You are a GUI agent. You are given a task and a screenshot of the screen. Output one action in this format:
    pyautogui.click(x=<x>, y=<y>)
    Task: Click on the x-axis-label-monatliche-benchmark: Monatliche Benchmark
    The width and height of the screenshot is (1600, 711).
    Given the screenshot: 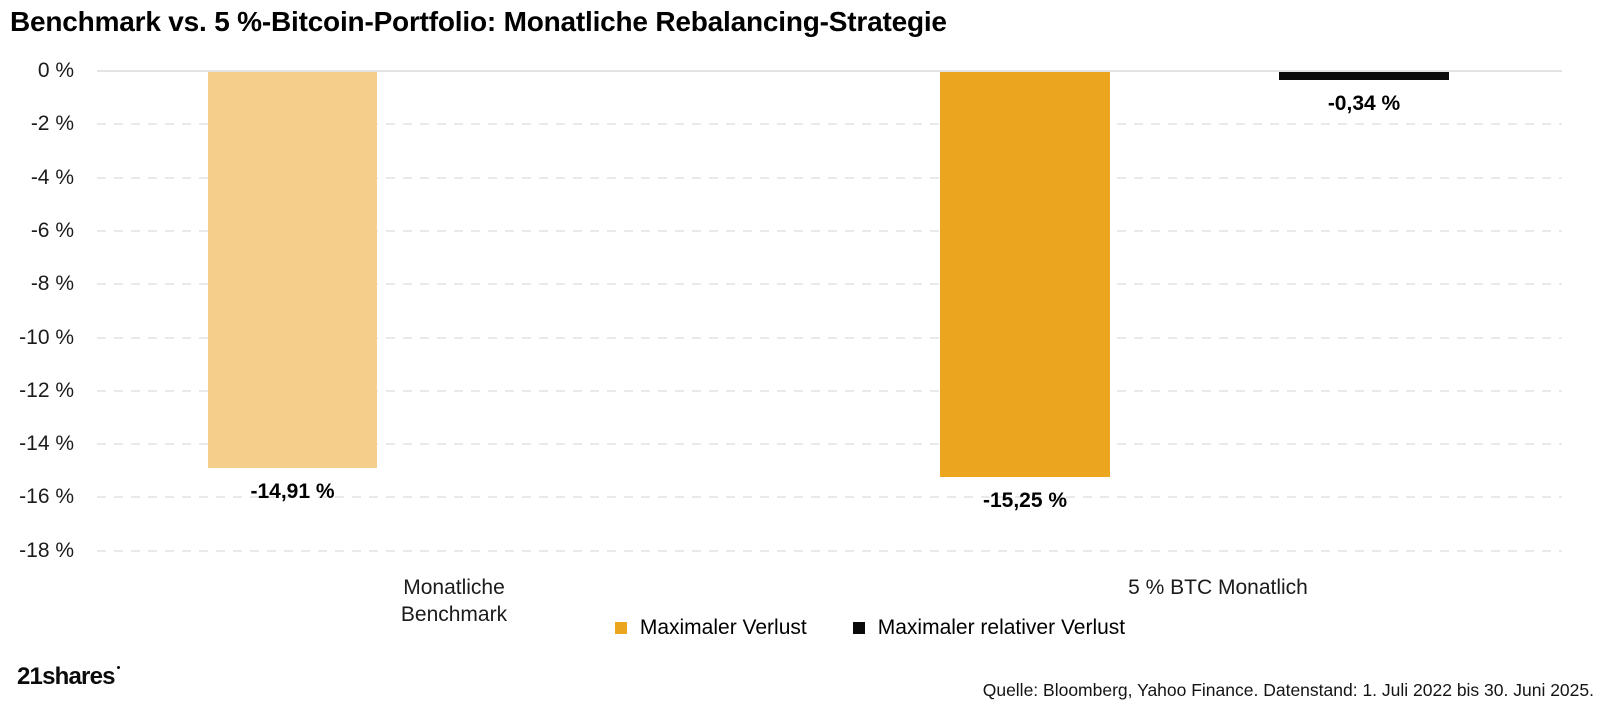 What is the action you would take?
    pyautogui.click(x=454, y=601)
    